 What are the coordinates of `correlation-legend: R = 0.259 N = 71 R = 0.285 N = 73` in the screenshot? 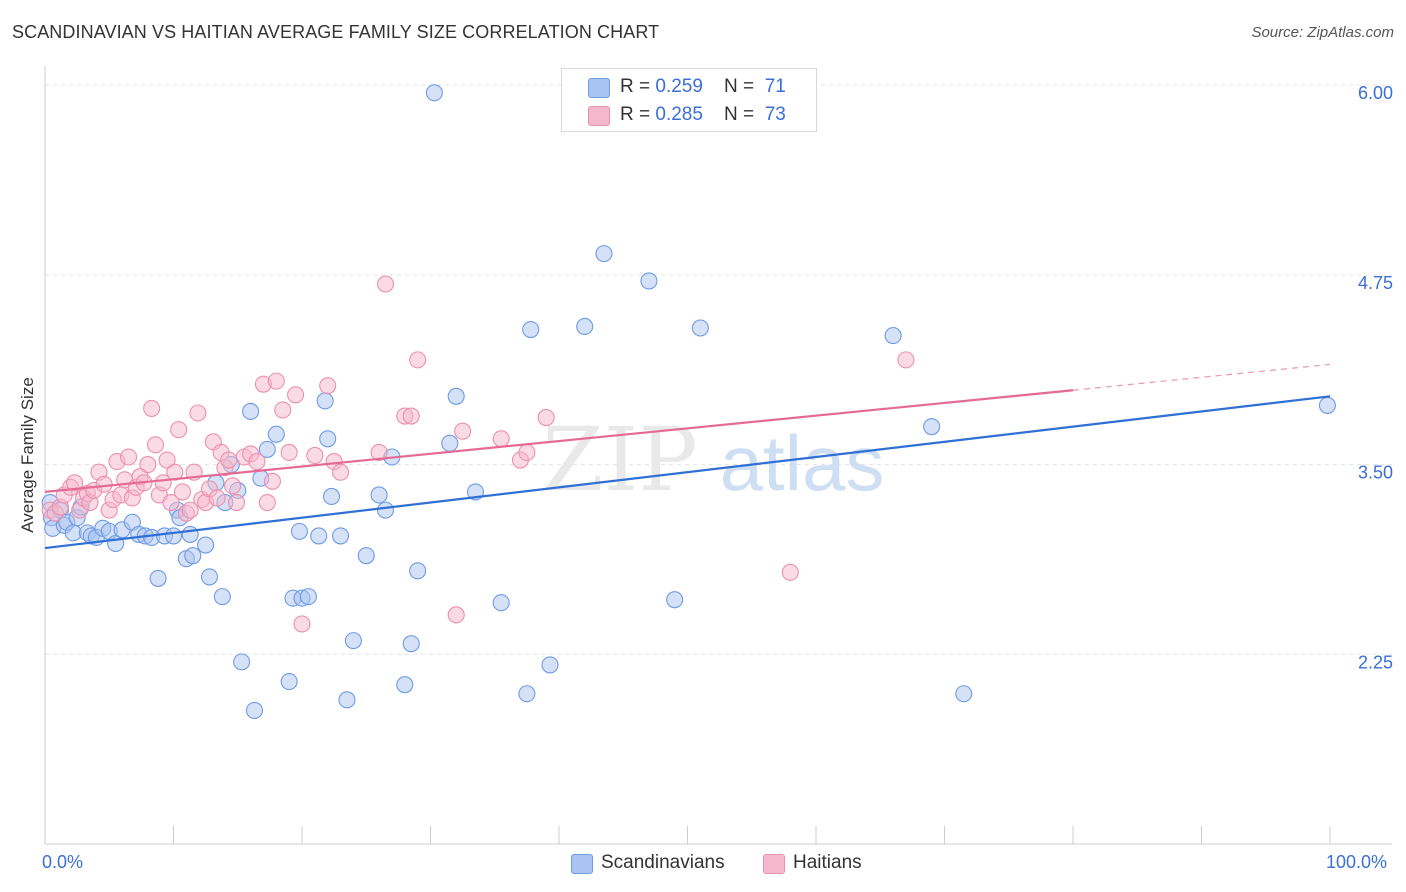 It's located at (689, 100).